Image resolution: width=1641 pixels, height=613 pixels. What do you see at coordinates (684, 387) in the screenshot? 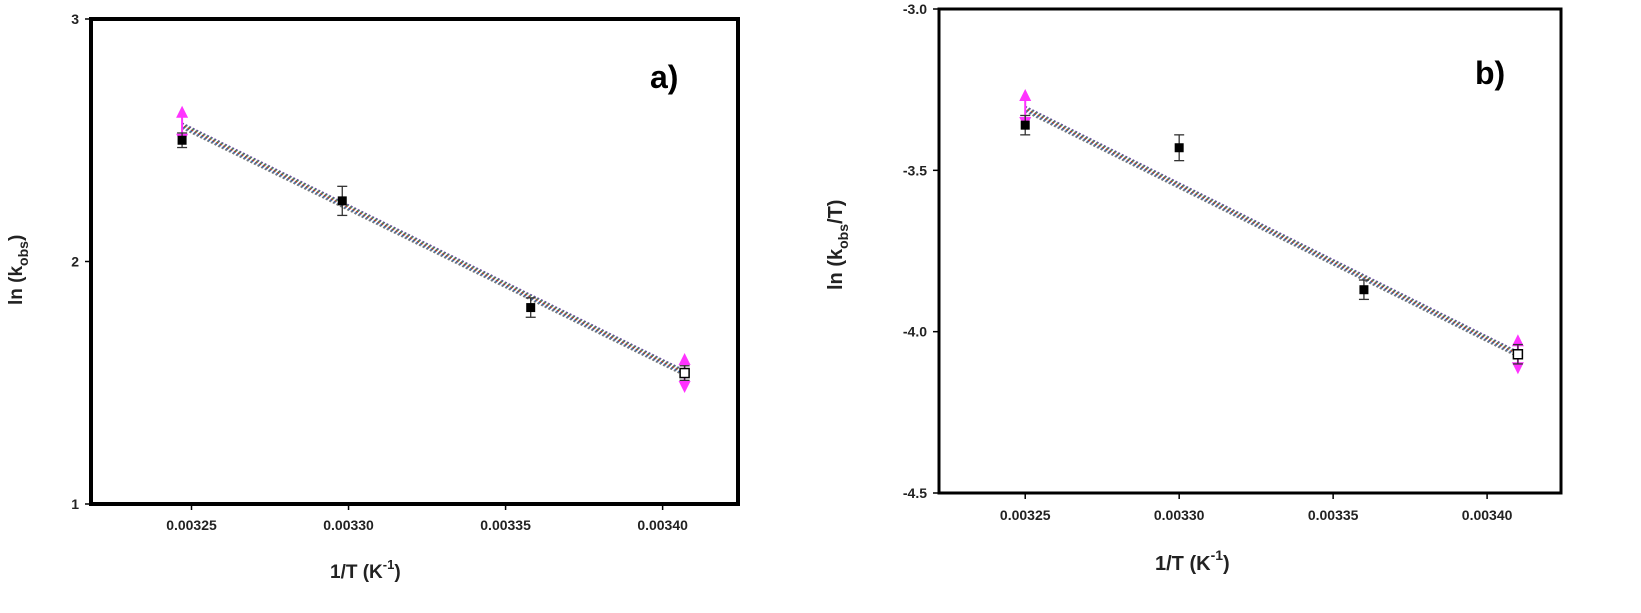
I see `chart-a-end-marker-down` at bounding box center [684, 387].